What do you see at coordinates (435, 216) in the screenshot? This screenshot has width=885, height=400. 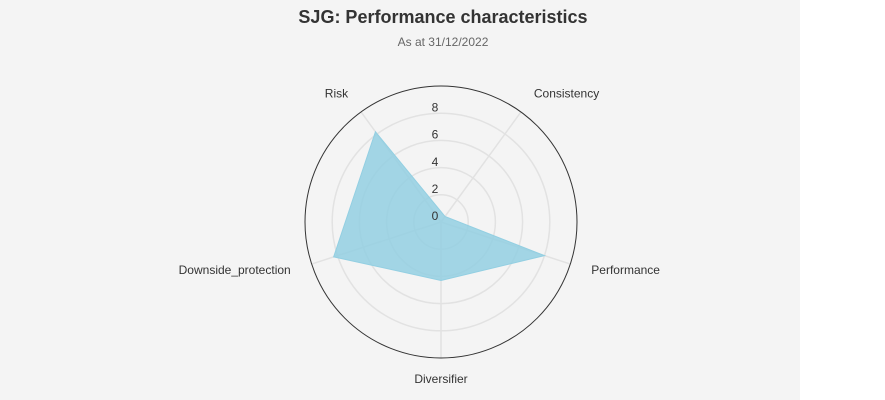 I see `r-tick-label: 0` at bounding box center [435, 216].